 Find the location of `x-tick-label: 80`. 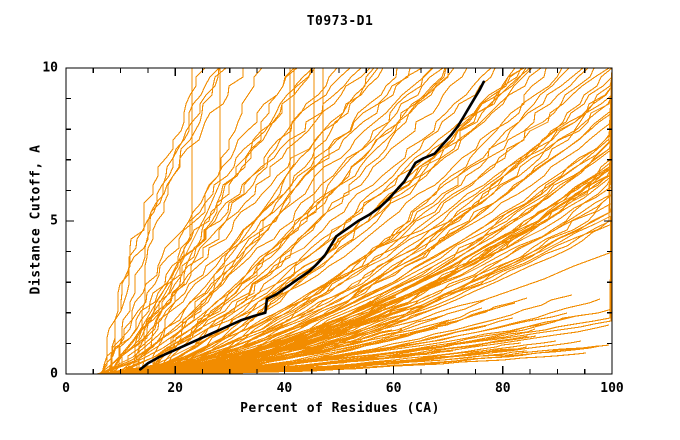

x-tick-label: 80 is located at coordinates (502, 388).